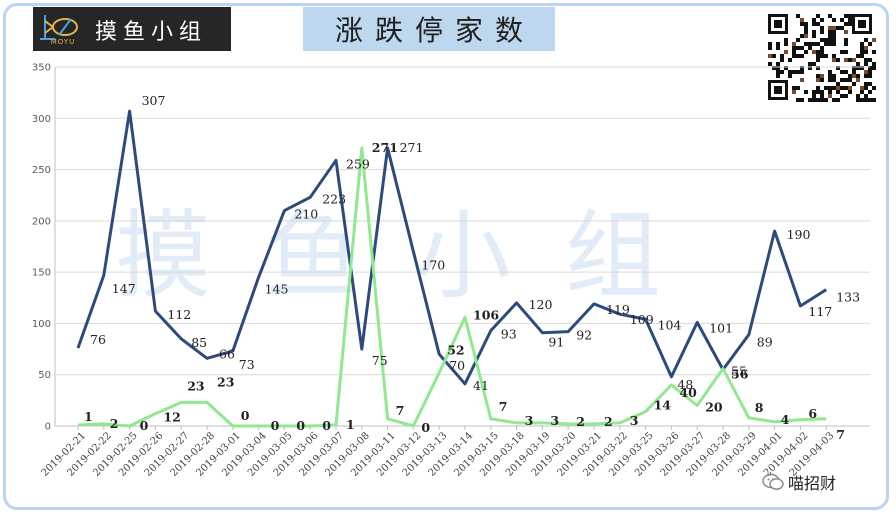  I want to click on data-label: 89, so click(765, 342).